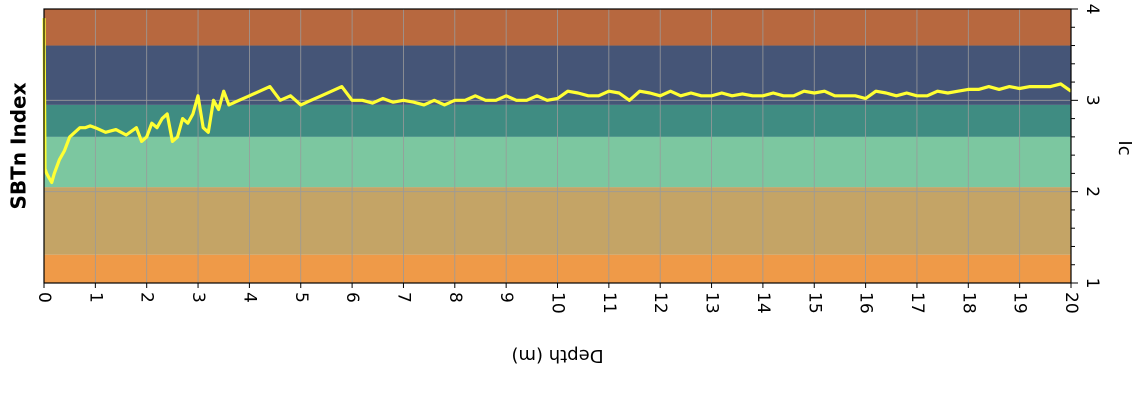  Describe the element at coordinates (968, 303) in the screenshot. I see `x-tick-label: 18` at that location.